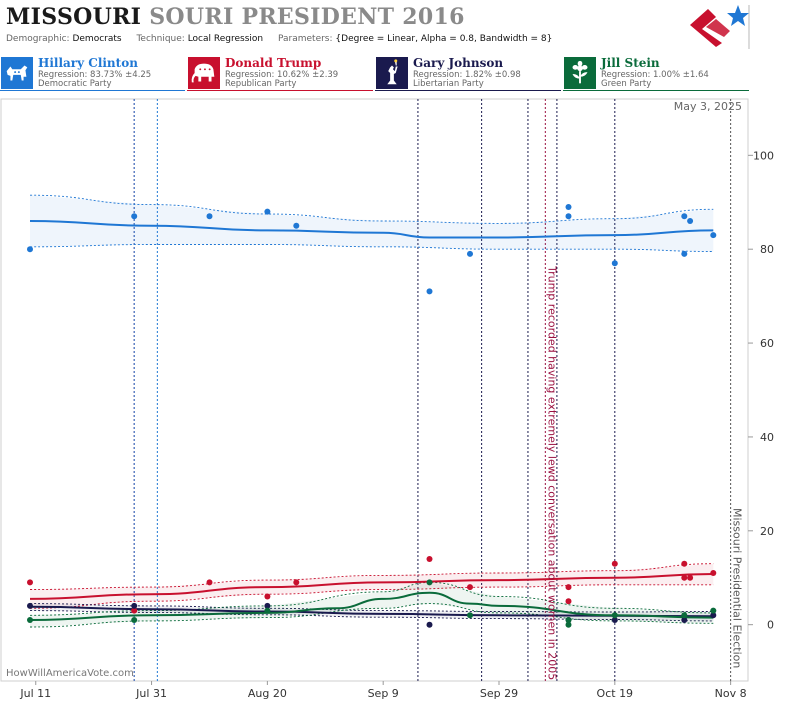 Image resolution: width=789 pixels, height=704 pixels. I want to click on jill-stein-band-upper, so click(371, 598).